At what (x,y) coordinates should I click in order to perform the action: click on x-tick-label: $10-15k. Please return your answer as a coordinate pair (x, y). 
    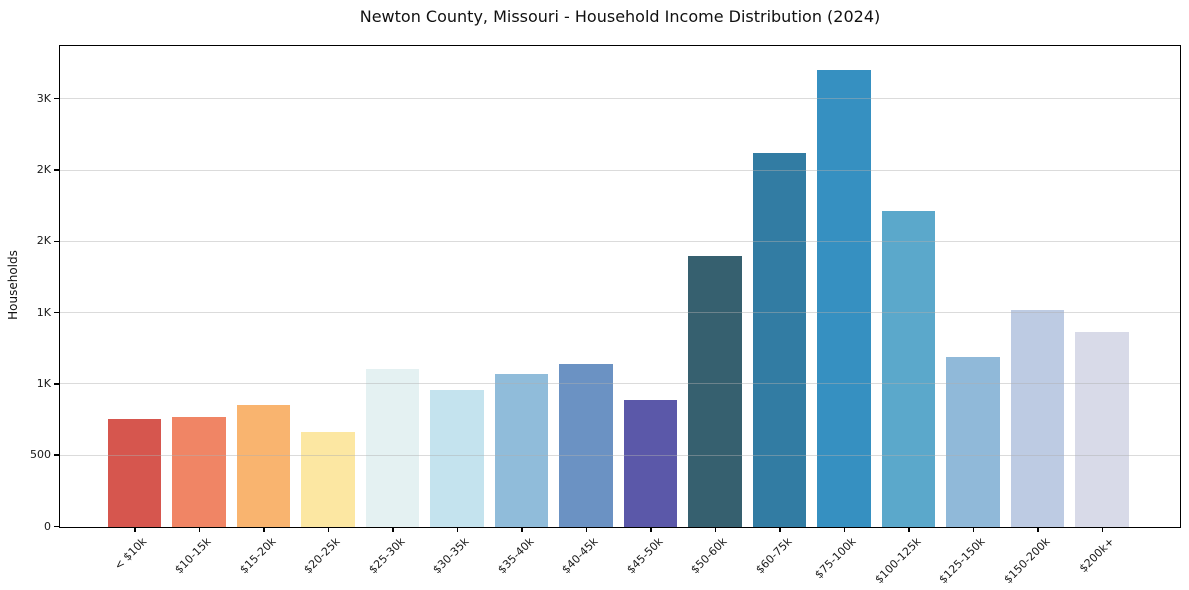
    Looking at the image, I should click on (193, 556).